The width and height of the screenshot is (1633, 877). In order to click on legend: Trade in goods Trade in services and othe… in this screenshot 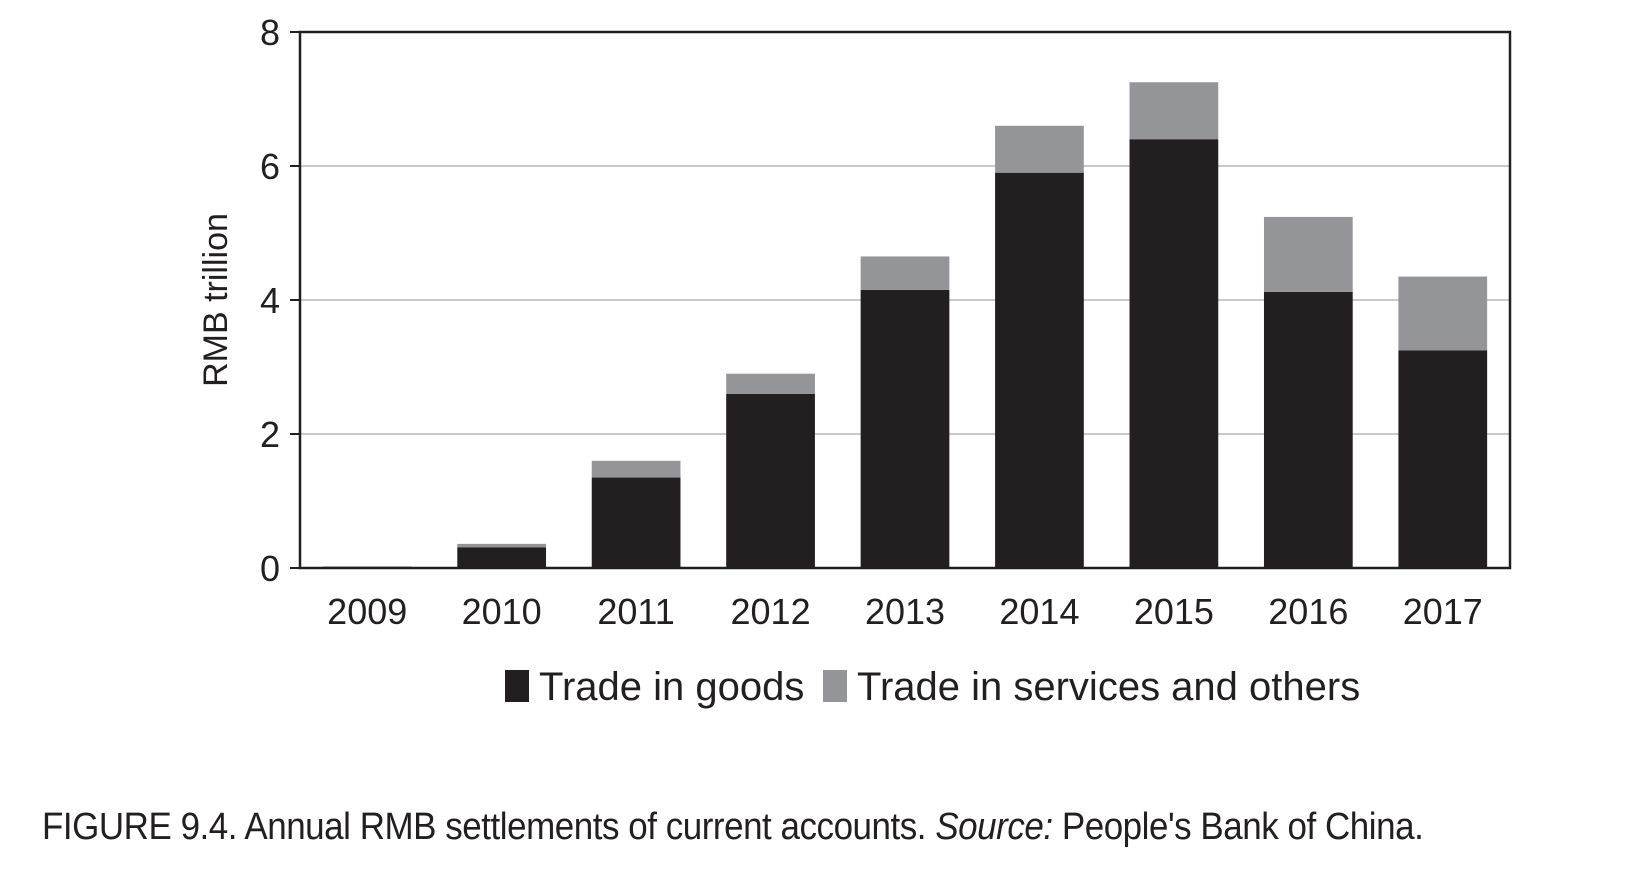, I will do `click(932, 687)`.